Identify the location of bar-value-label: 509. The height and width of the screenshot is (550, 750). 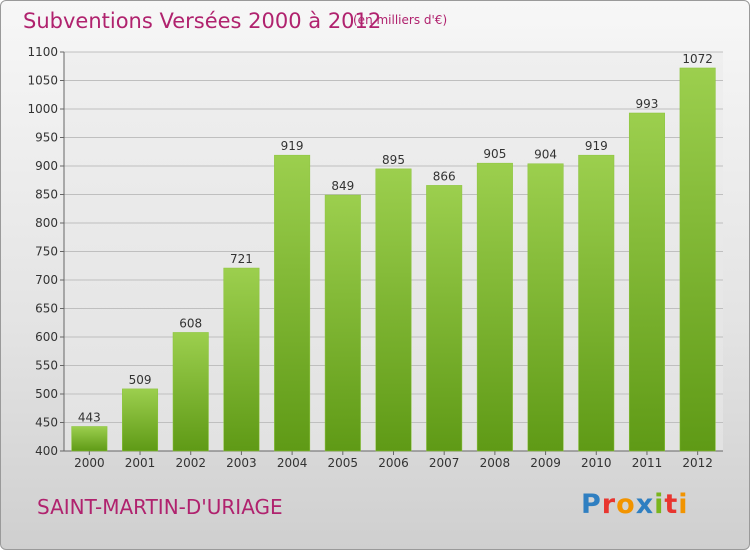
(140, 380).